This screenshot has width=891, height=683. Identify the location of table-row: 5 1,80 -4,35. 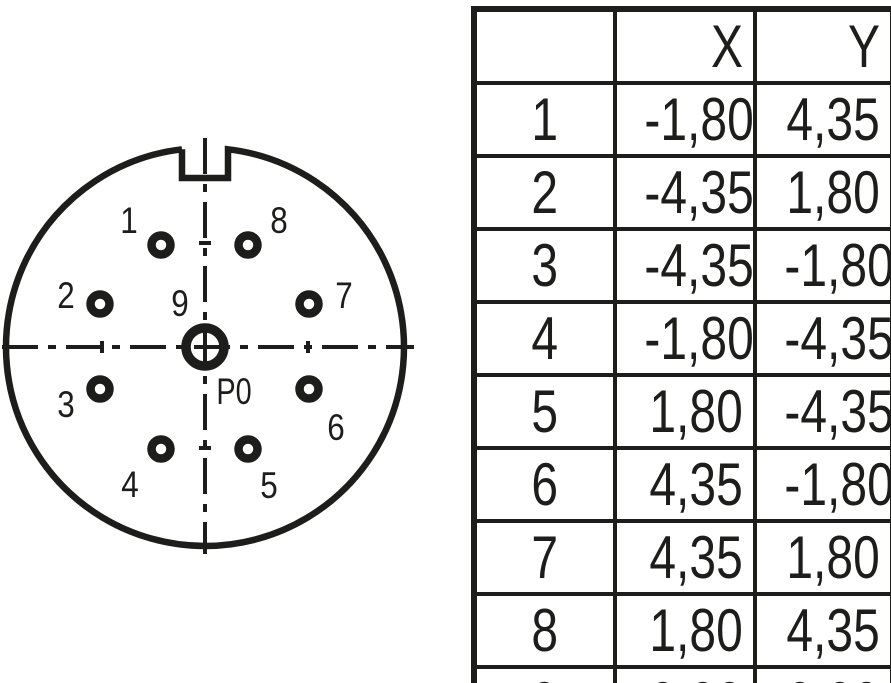
(681, 411).